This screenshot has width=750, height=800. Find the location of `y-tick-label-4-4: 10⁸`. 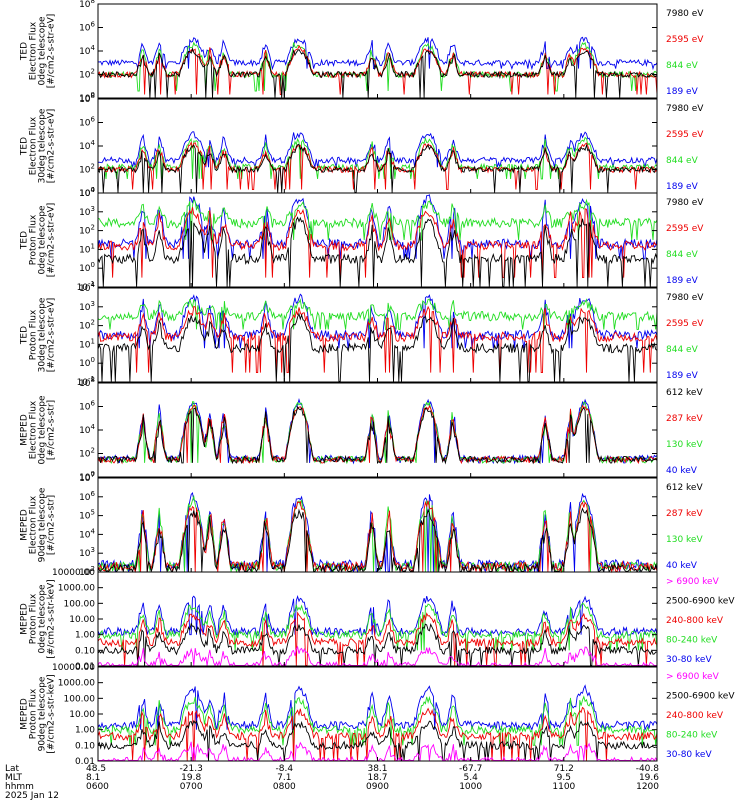

y-tick-label-4-4: 10⁸ is located at coordinates (87, 382).